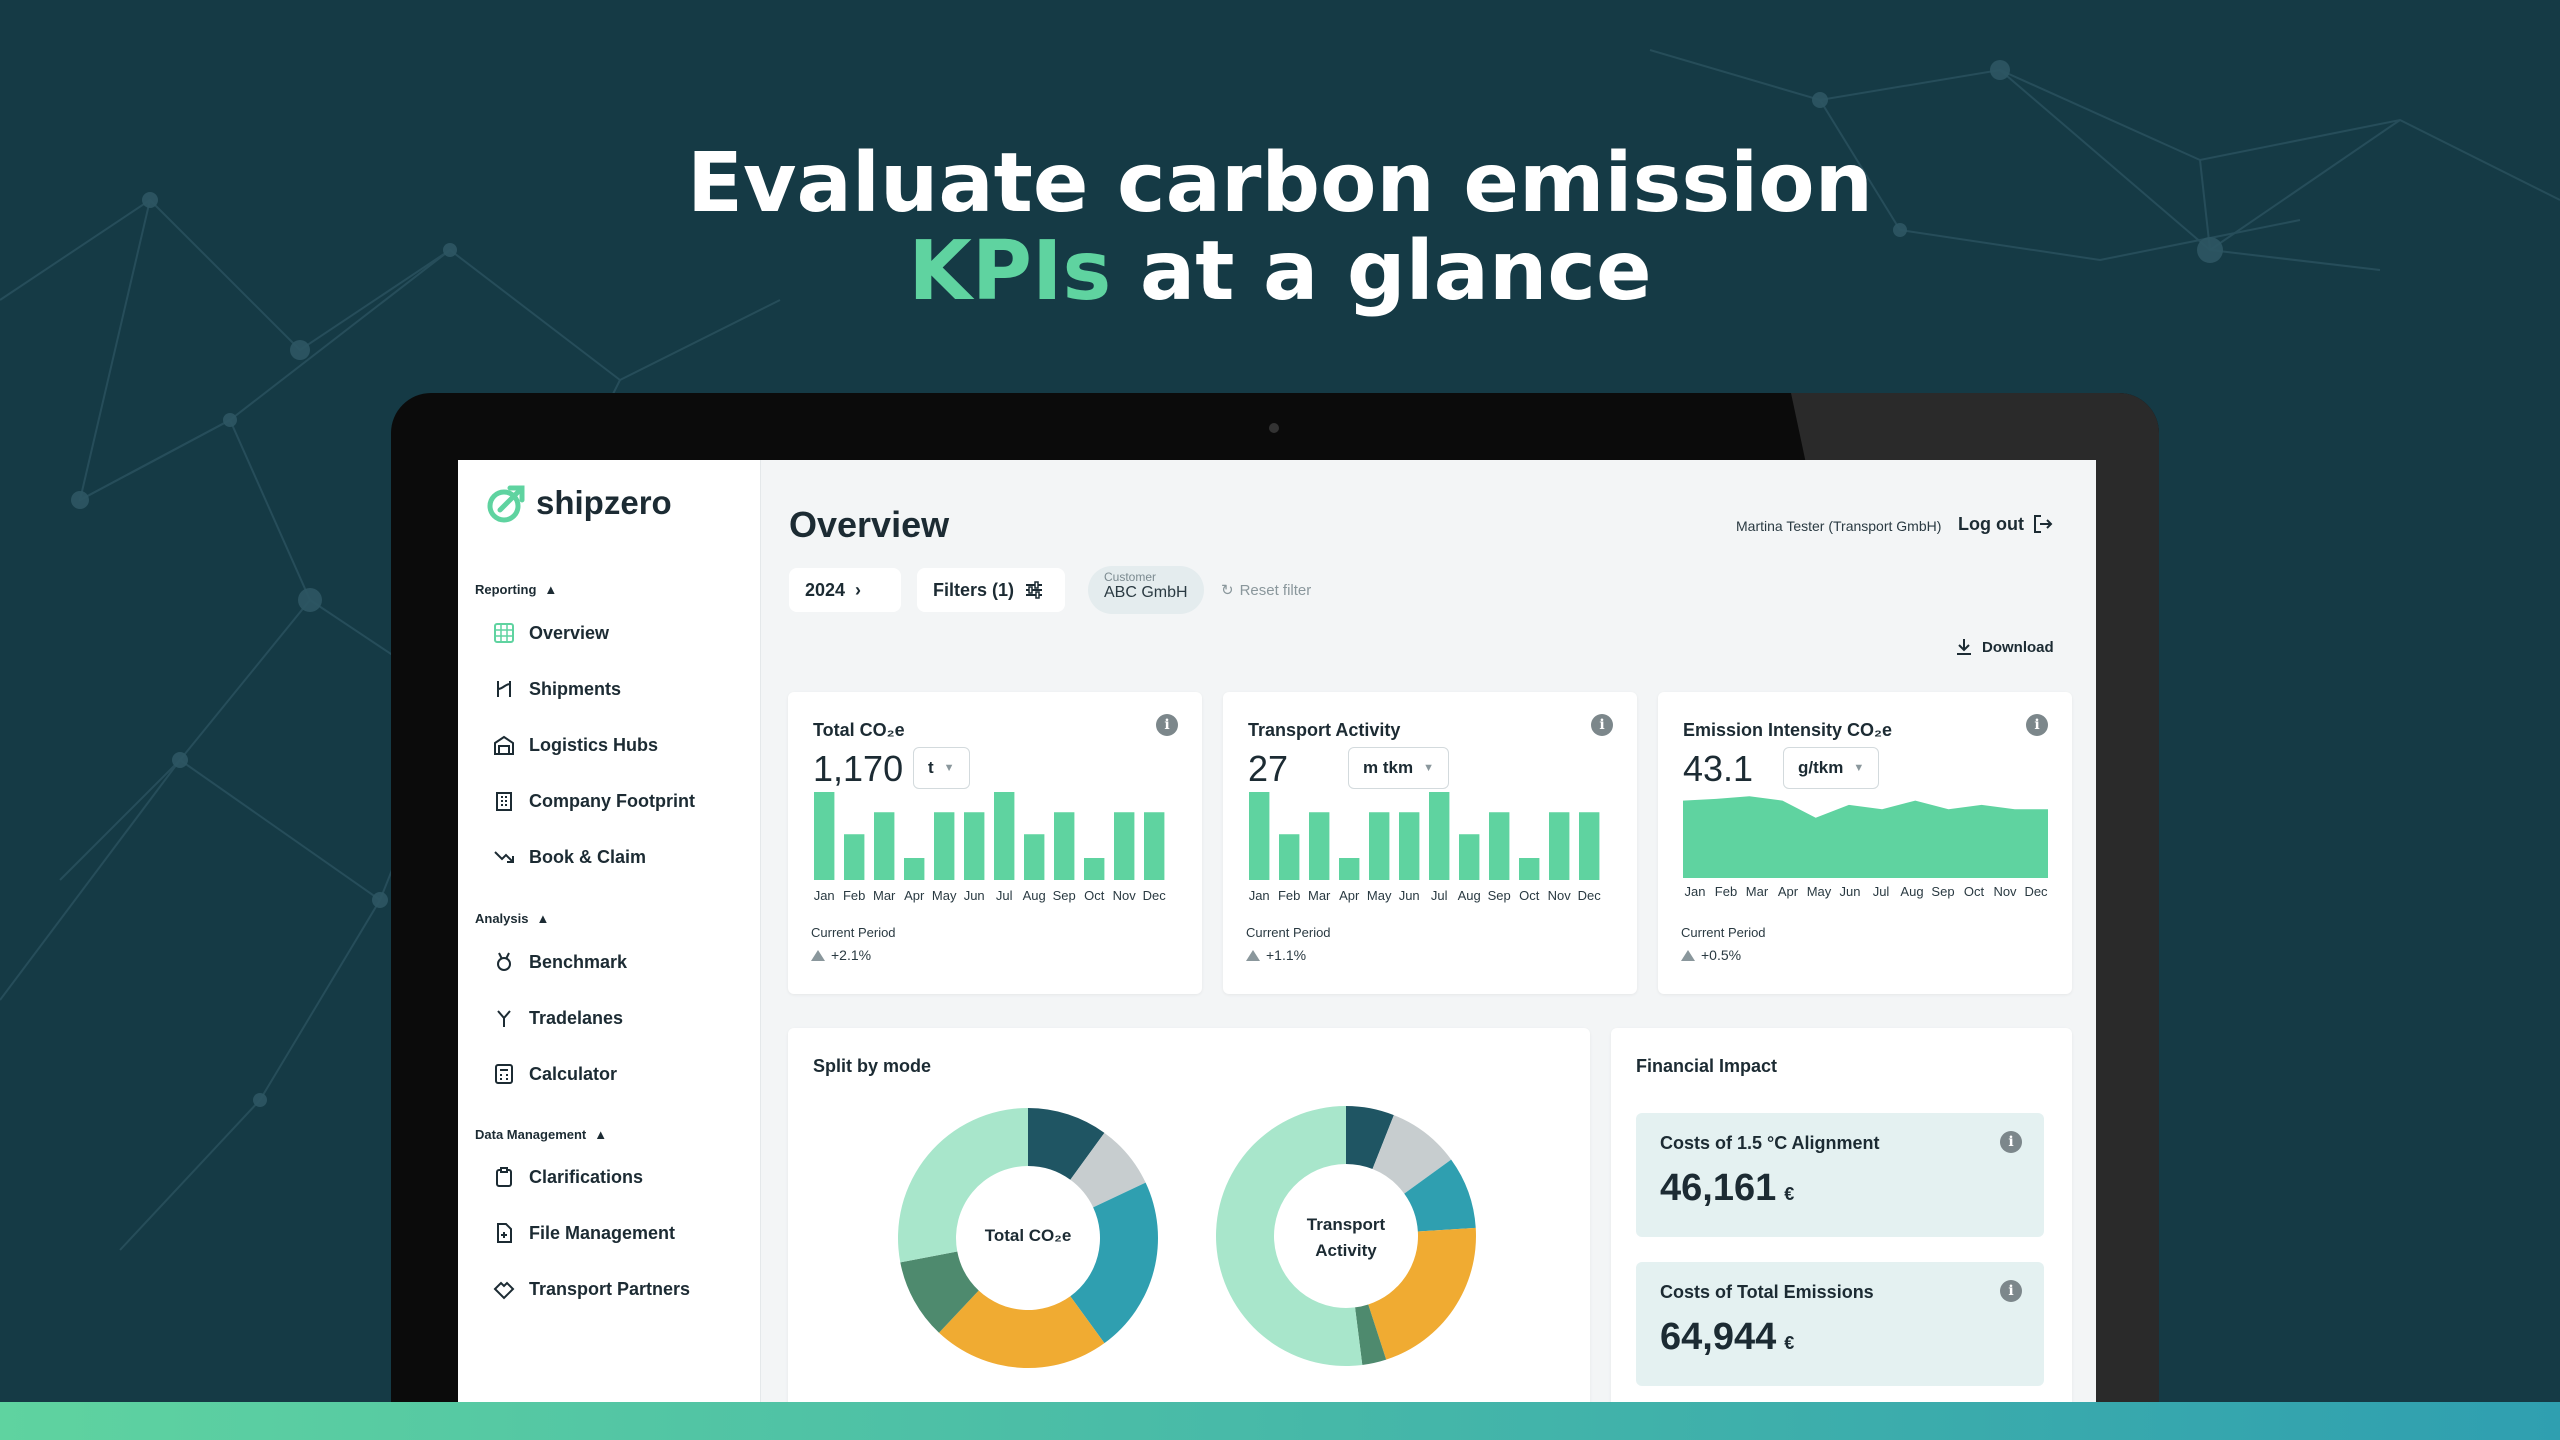 The image size is (2560, 1440). What do you see at coordinates (1757, 891) in the screenshot?
I see `month-tick-label: Mar` at bounding box center [1757, 891].